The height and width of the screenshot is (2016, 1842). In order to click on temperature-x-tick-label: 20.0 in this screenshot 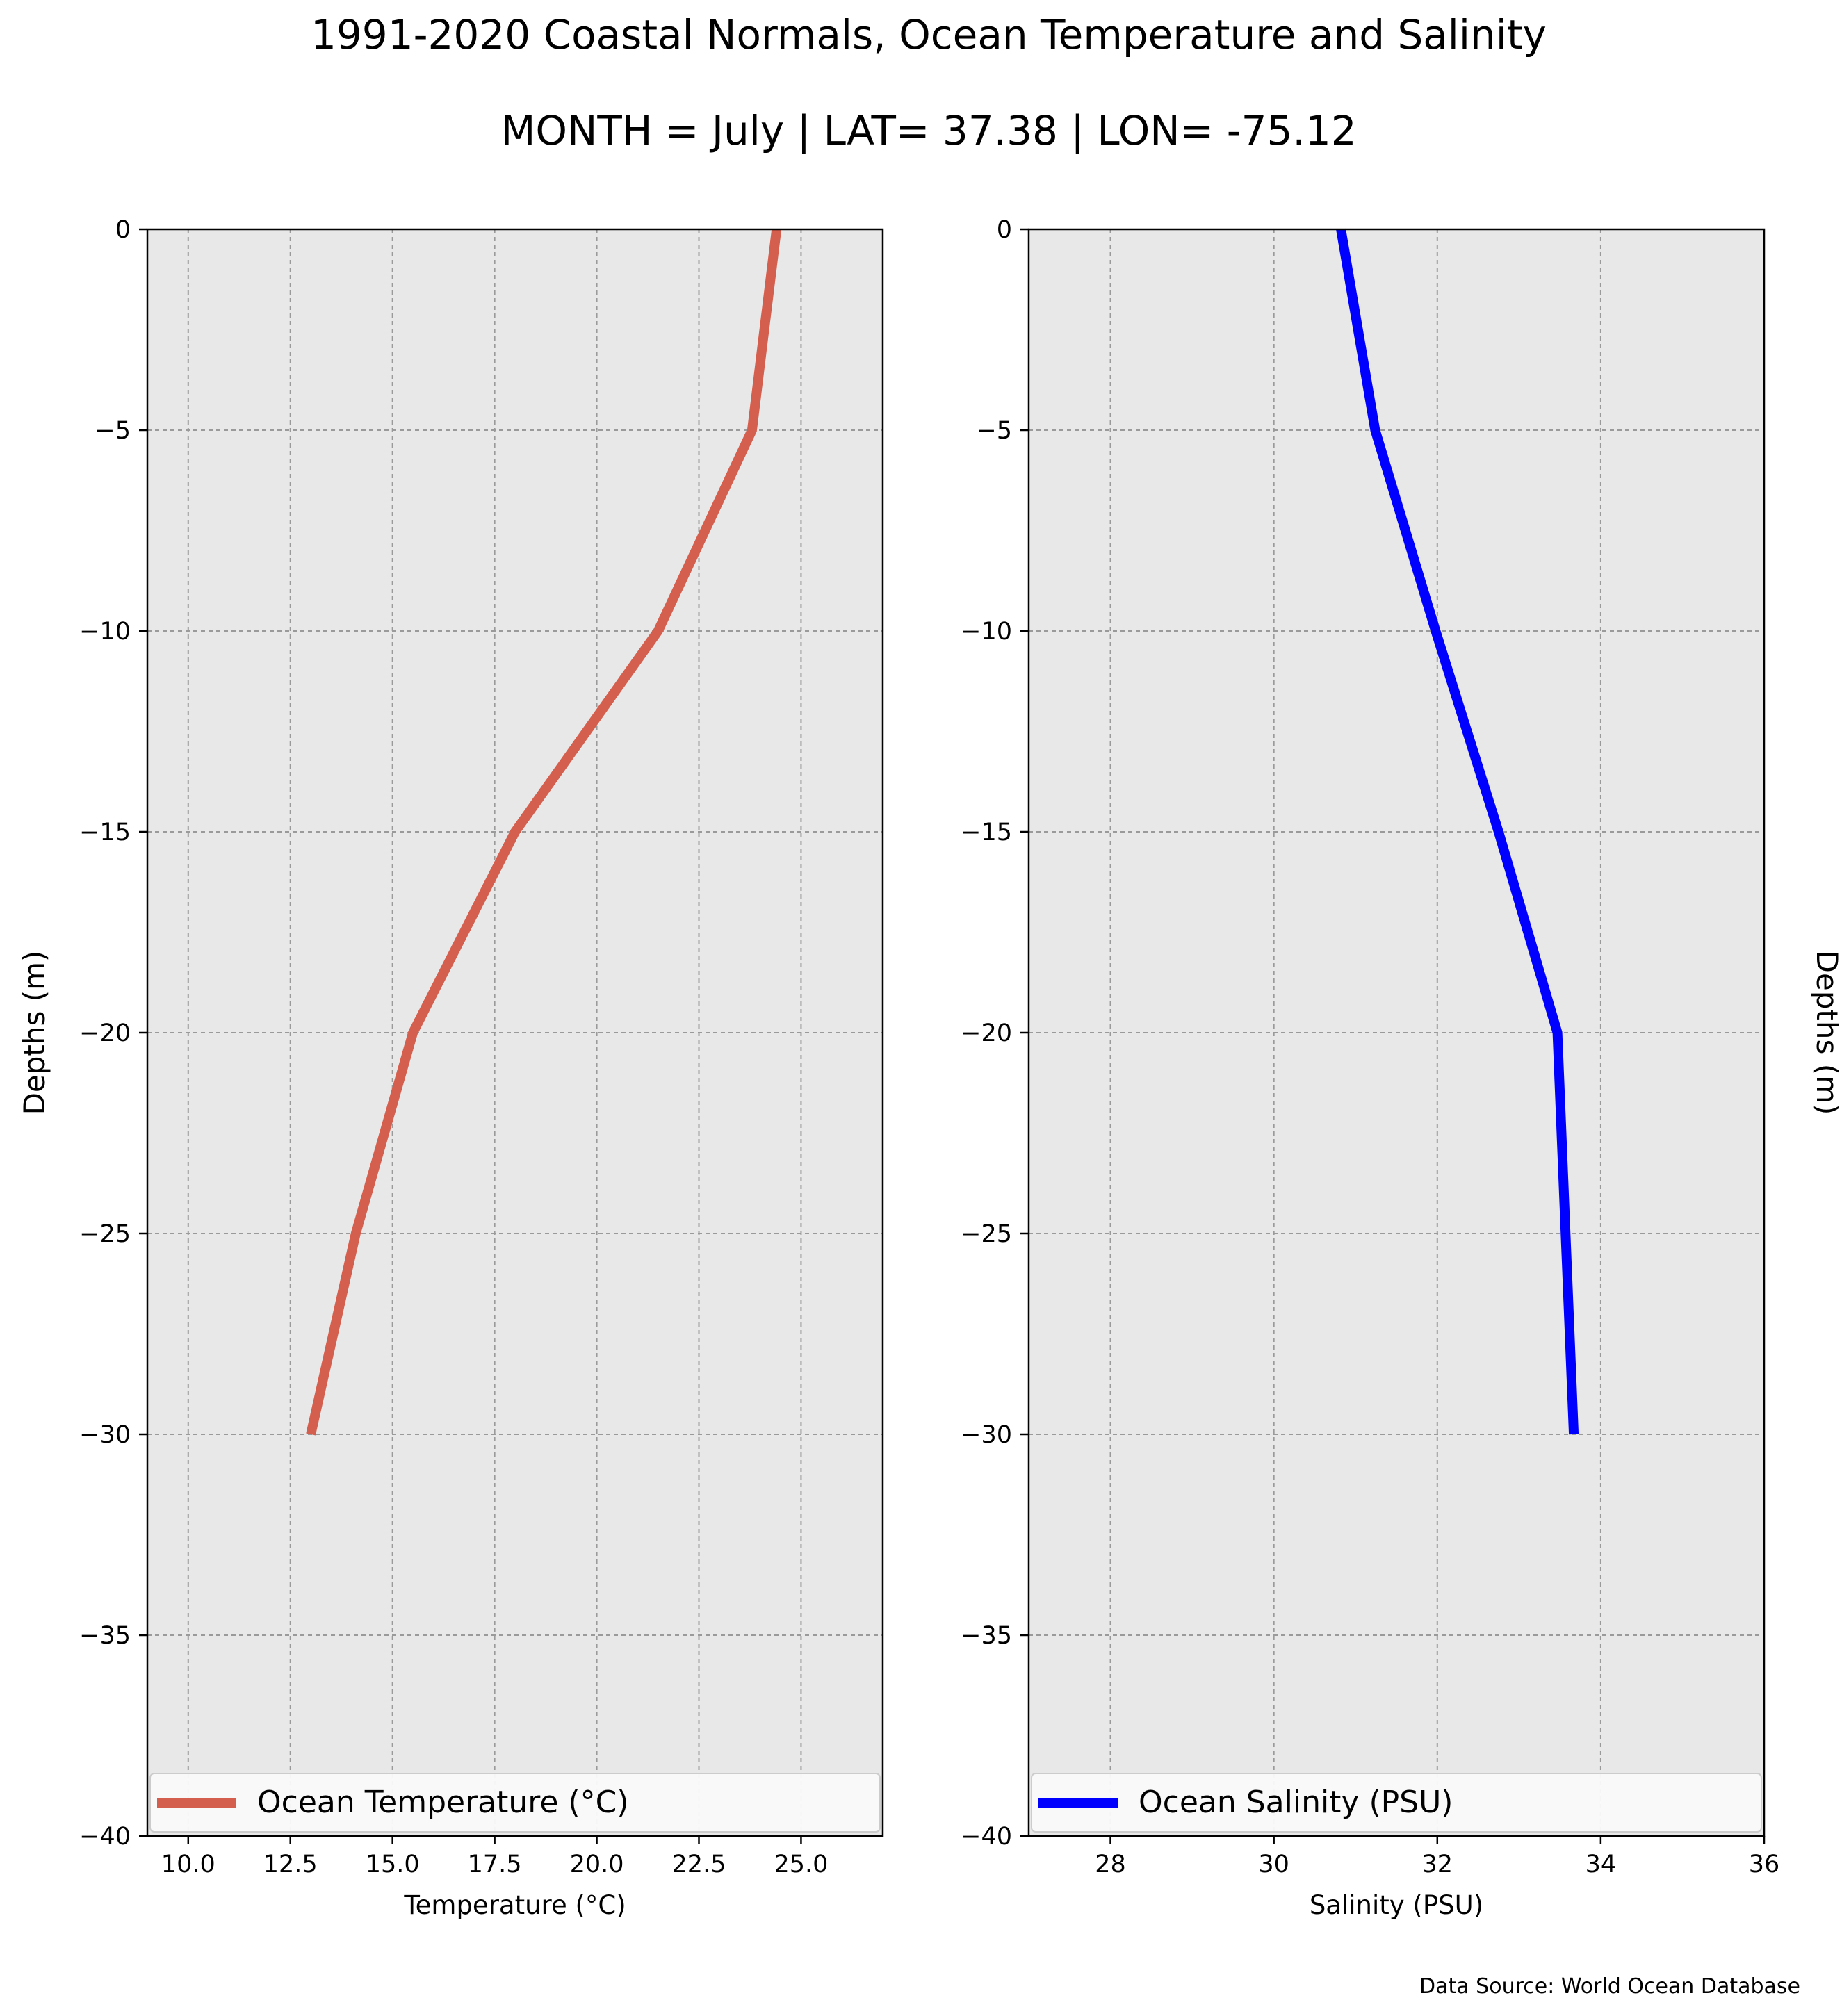, I will do `click(597, 1865)`.